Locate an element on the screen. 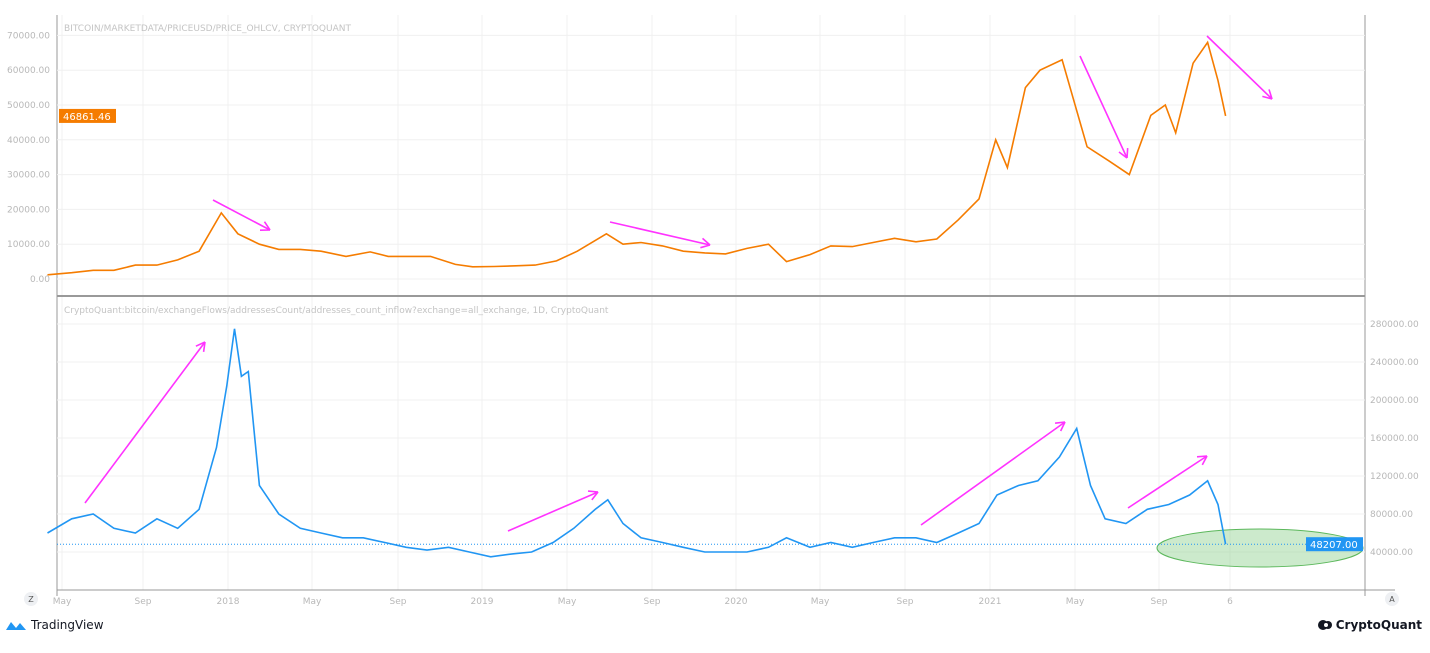  tradingview-icon is located at coordinates (16, 626).